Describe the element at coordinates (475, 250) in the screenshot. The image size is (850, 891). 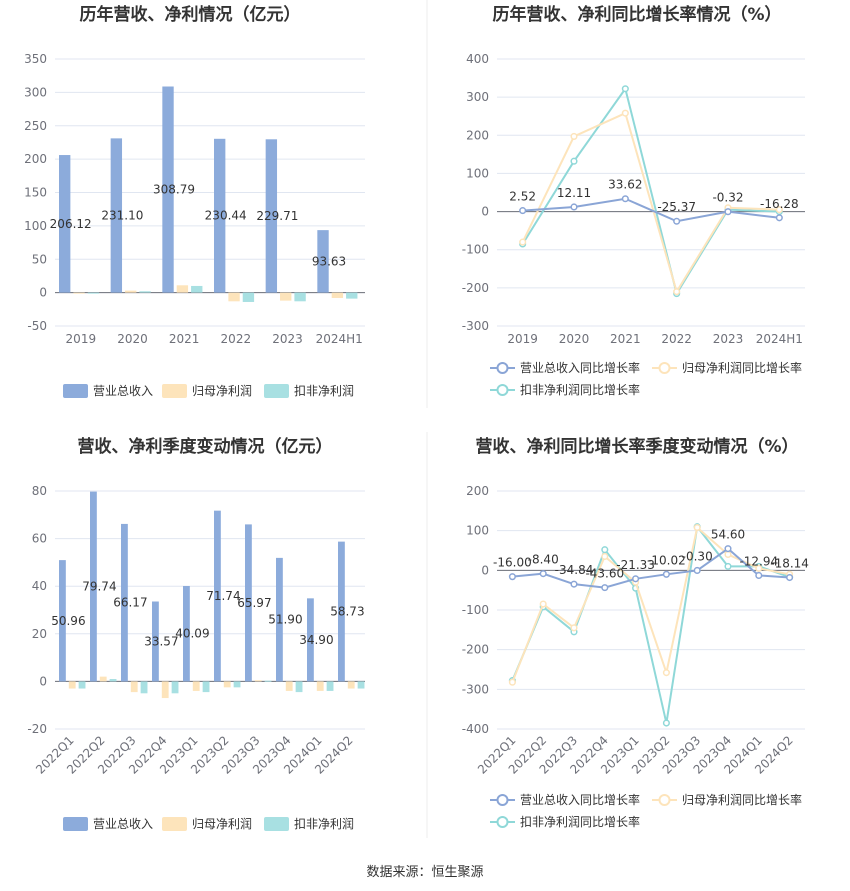
I see `y-tick-label: -100` at that location.